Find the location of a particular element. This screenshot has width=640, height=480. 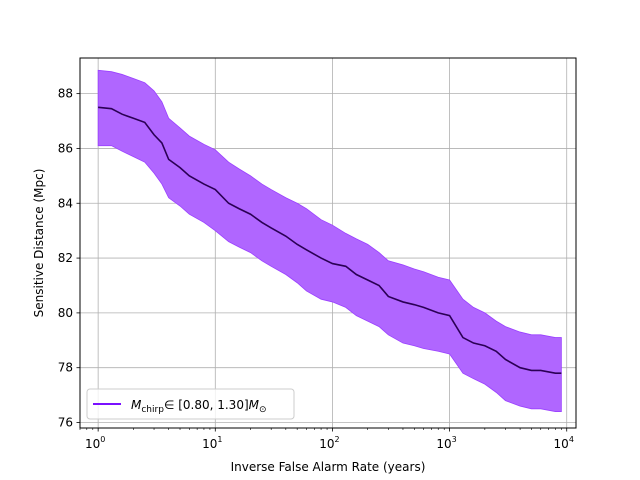

x-tick-label: 10³ is located at coordinates (446, 443).